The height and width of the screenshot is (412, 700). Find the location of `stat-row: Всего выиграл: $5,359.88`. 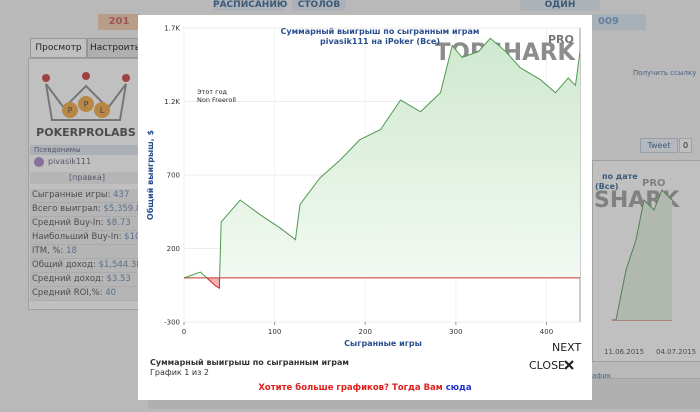

stat-row: Всего выиграл: $5,359.88 is located at coordinates (88, 210).